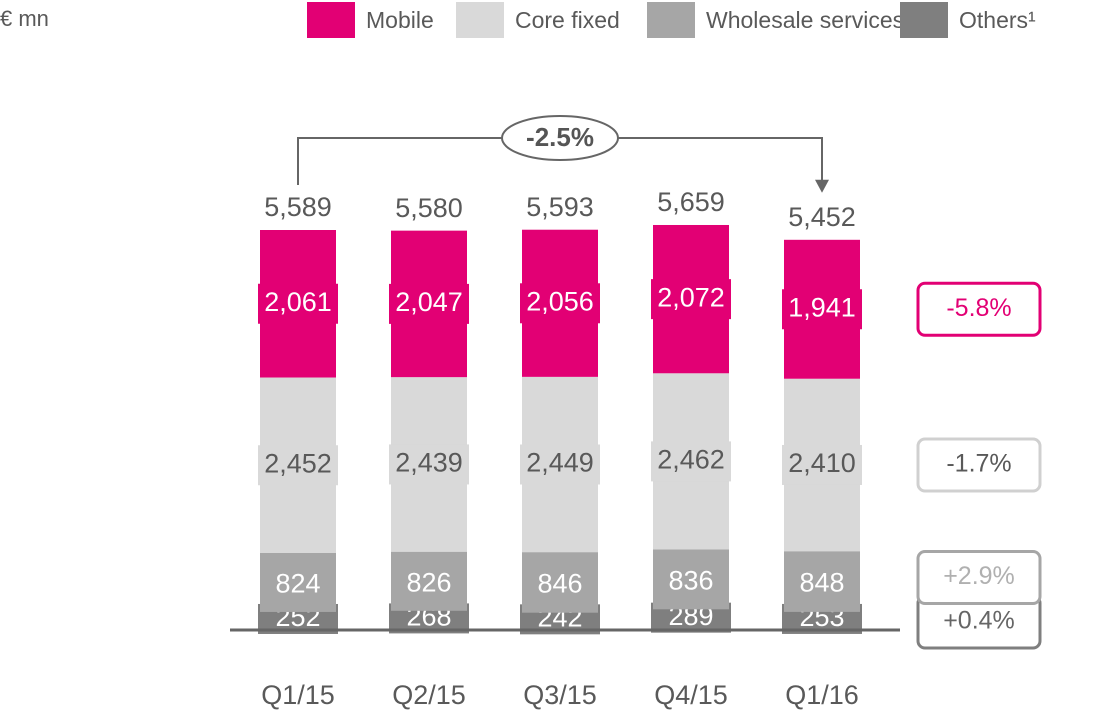 The image size is (1114, 718). What do you see at coordinates (691, 695) in the screenshot?
I see `x-tick-label: Q4/15` at bounding box center [691, 695].